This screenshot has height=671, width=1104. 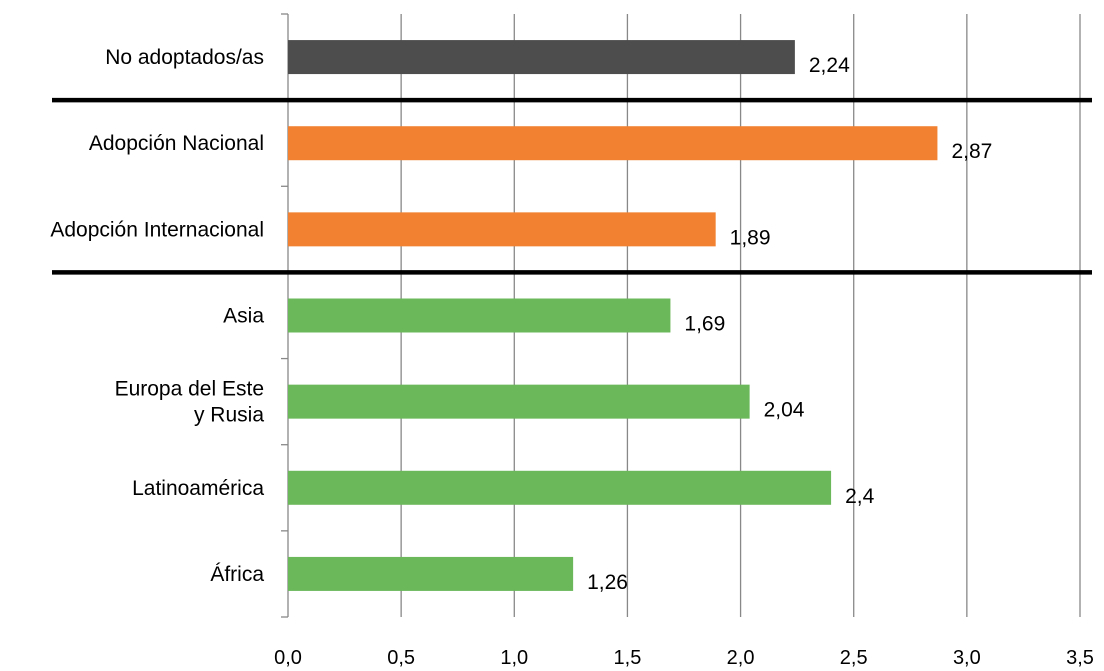 What do you see at coordinates (704, 324) in the screenshot?
I see `value-label: 1,69` at bounding box center [704, 324].